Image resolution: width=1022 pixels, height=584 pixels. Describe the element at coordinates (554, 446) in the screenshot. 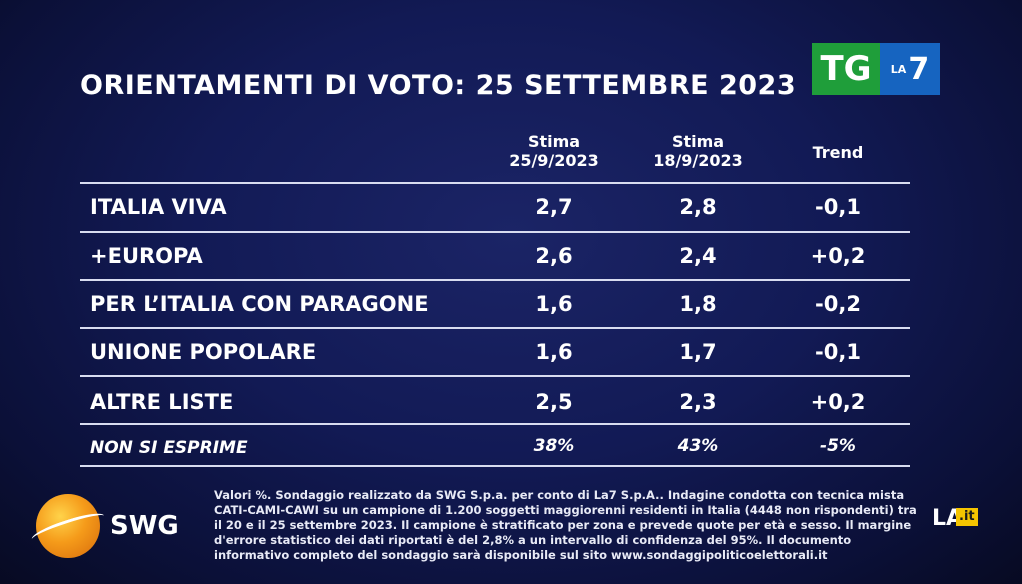

I see `cell-value: 38%` at that location.